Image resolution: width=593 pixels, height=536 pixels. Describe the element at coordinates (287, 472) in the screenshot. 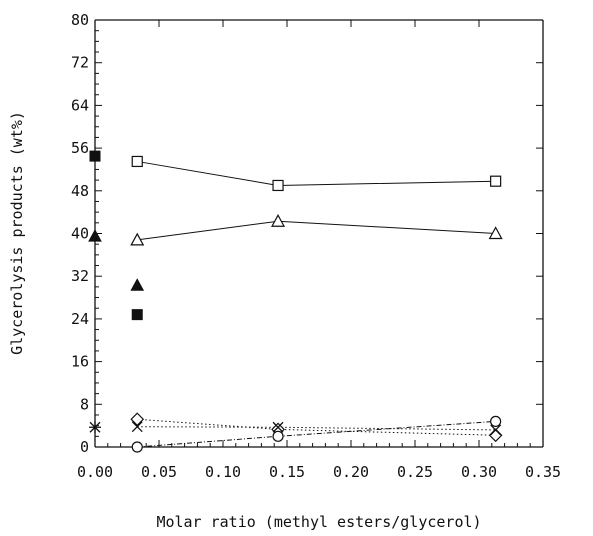

I see `x-tick-label: 0.15` at that location.